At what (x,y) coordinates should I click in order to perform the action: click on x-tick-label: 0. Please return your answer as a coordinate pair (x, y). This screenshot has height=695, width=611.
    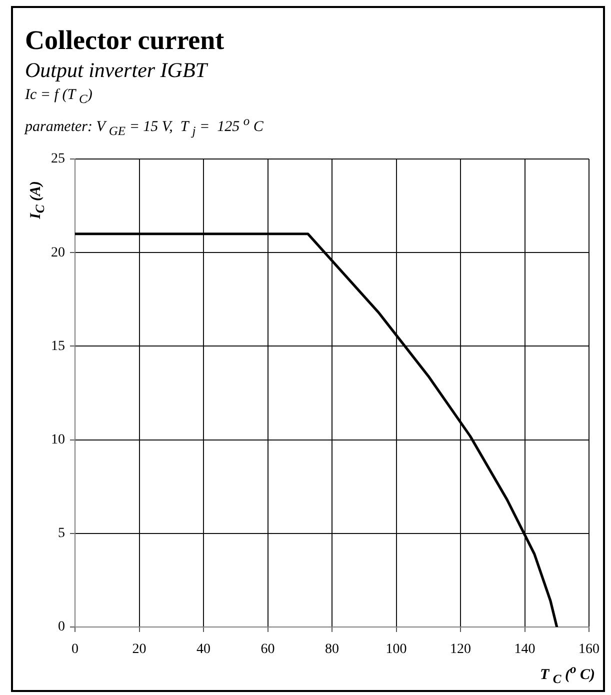
    Looking at the image, I should click on (75, 650).